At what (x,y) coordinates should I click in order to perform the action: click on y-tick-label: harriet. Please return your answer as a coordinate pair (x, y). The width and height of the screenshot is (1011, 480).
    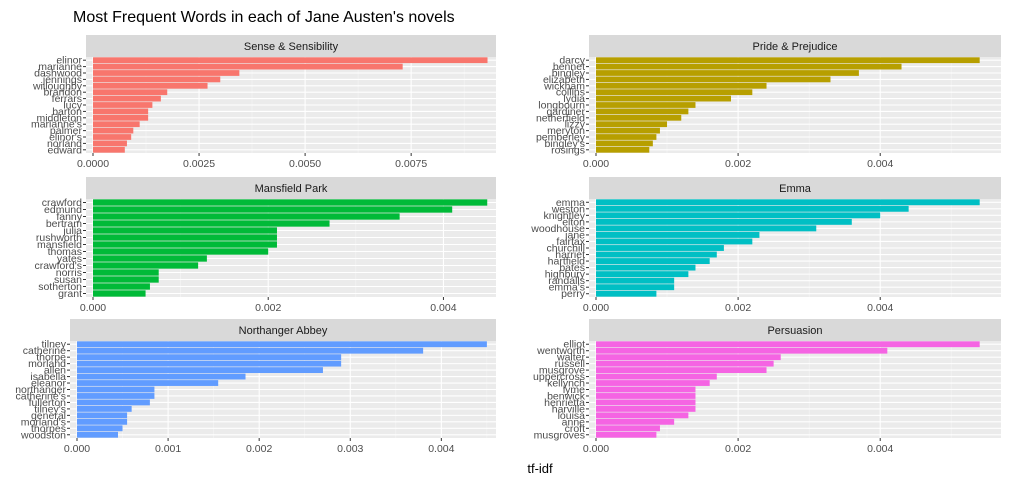
    Looking at the image, I should click on (570, 255).